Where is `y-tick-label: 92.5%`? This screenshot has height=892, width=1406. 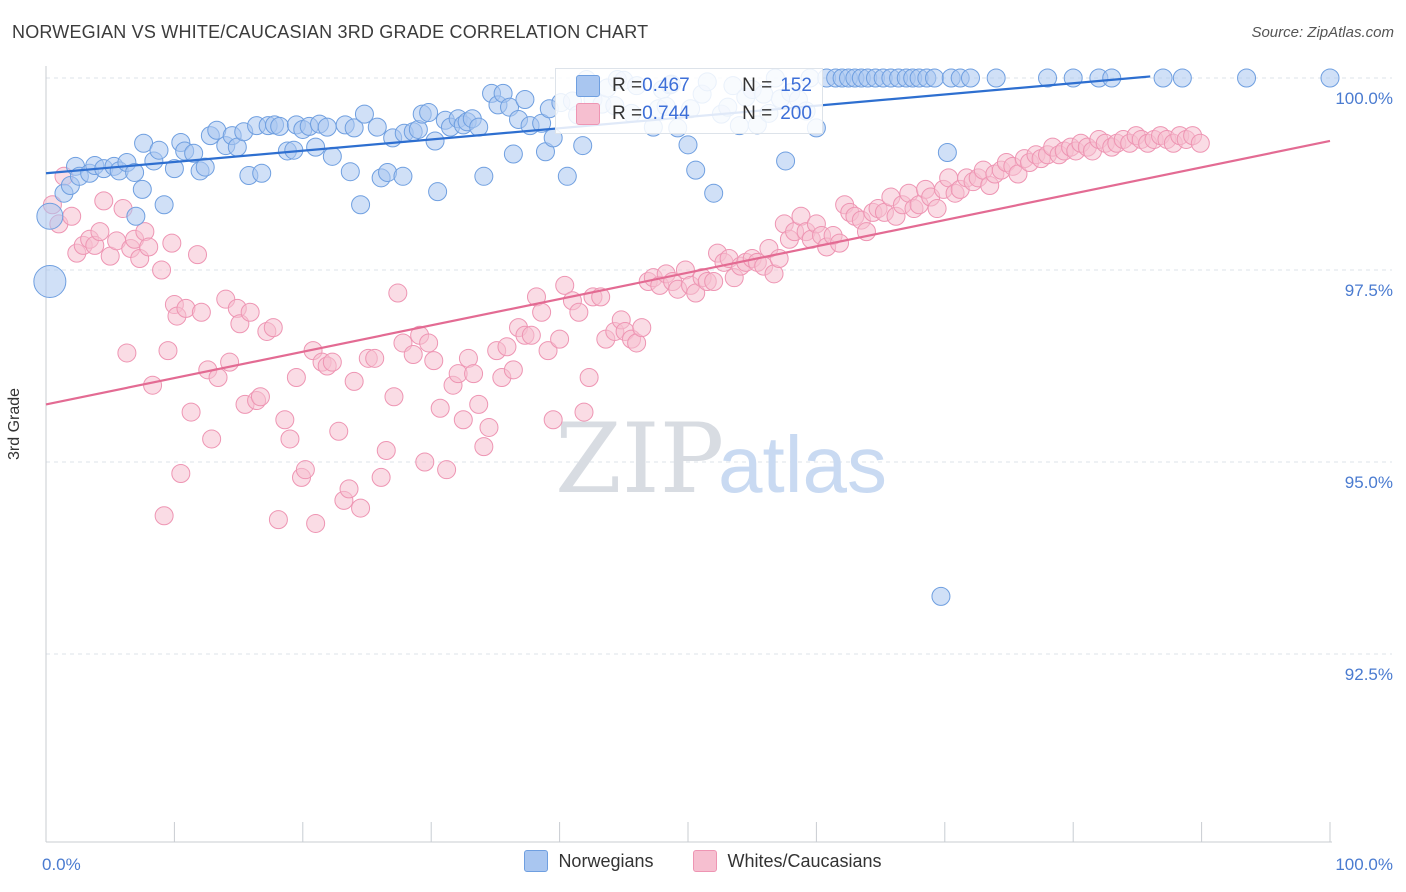 y-tick-label: 92.5% is located at coordinates (1369, 674).